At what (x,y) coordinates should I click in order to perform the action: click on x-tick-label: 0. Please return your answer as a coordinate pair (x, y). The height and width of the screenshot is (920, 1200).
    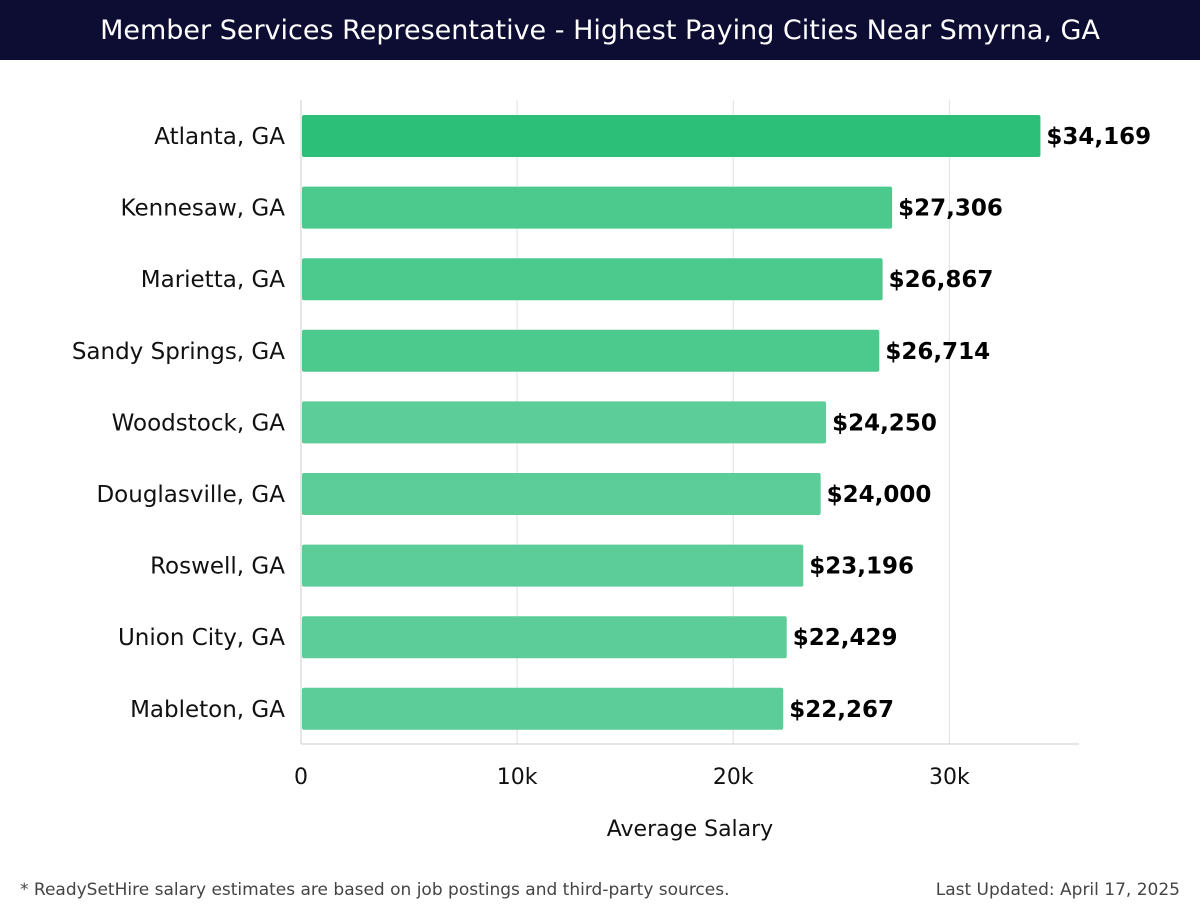
    Looking at the image, I should click on (301, 777).